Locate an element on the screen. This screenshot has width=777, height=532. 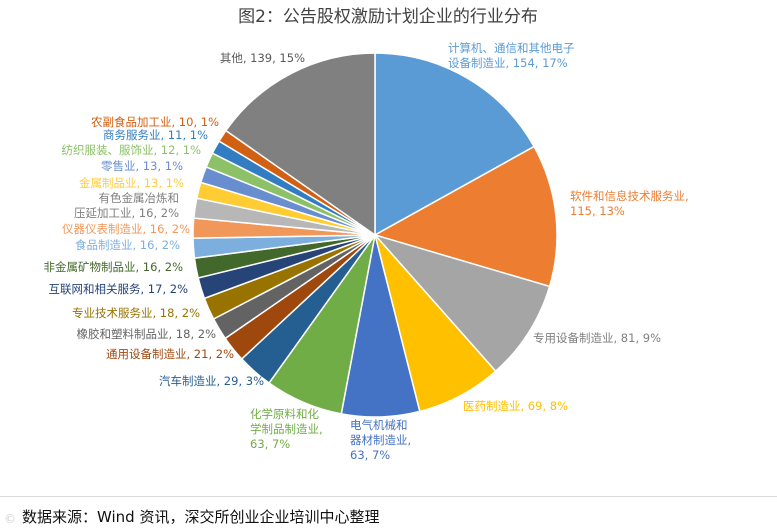
slice-label-line: 汽车制造业, 29, 3% is located at coordinates (211, 381).